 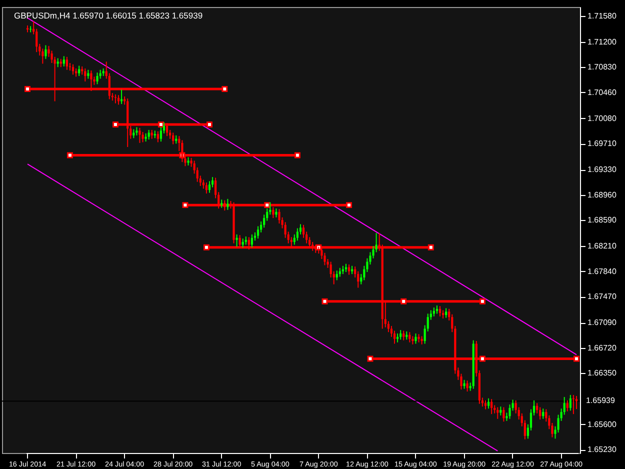 What do you see at coordinates (602, 41) in the screenshot?
I see `y-tick-label: 1.71200` at bounding box center [602, 41].